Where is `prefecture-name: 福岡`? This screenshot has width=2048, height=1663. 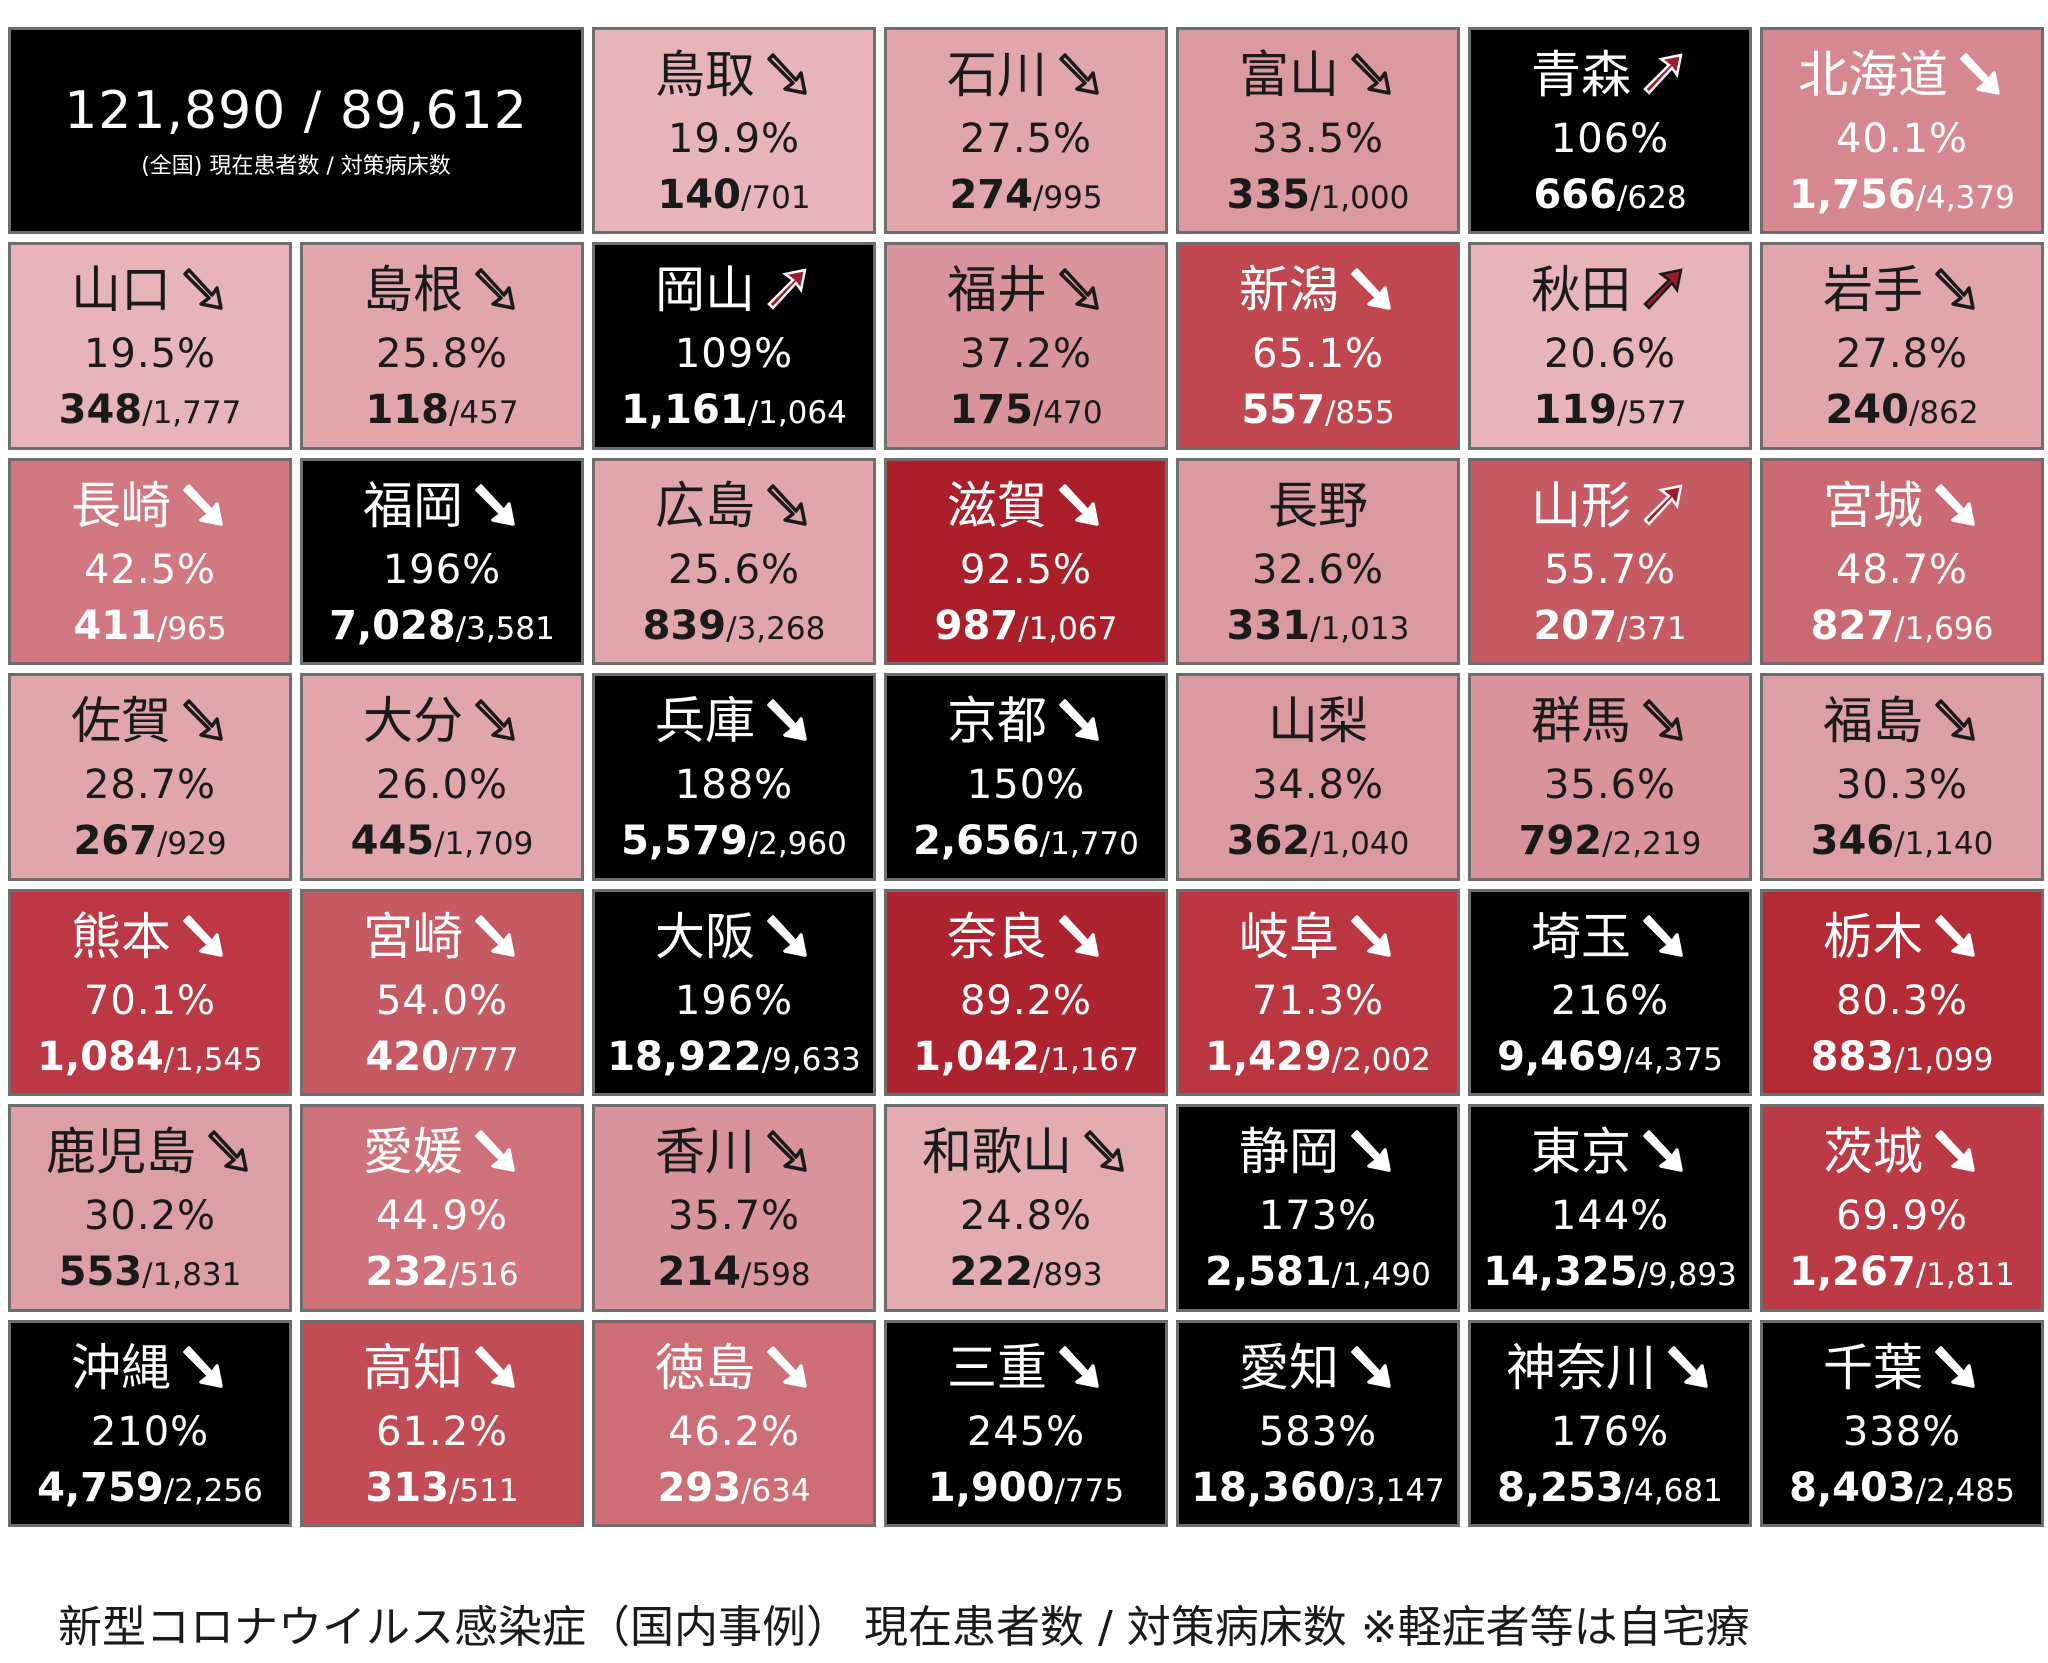 prefecture-name: 福岡 is located at coordinates (442, 506).